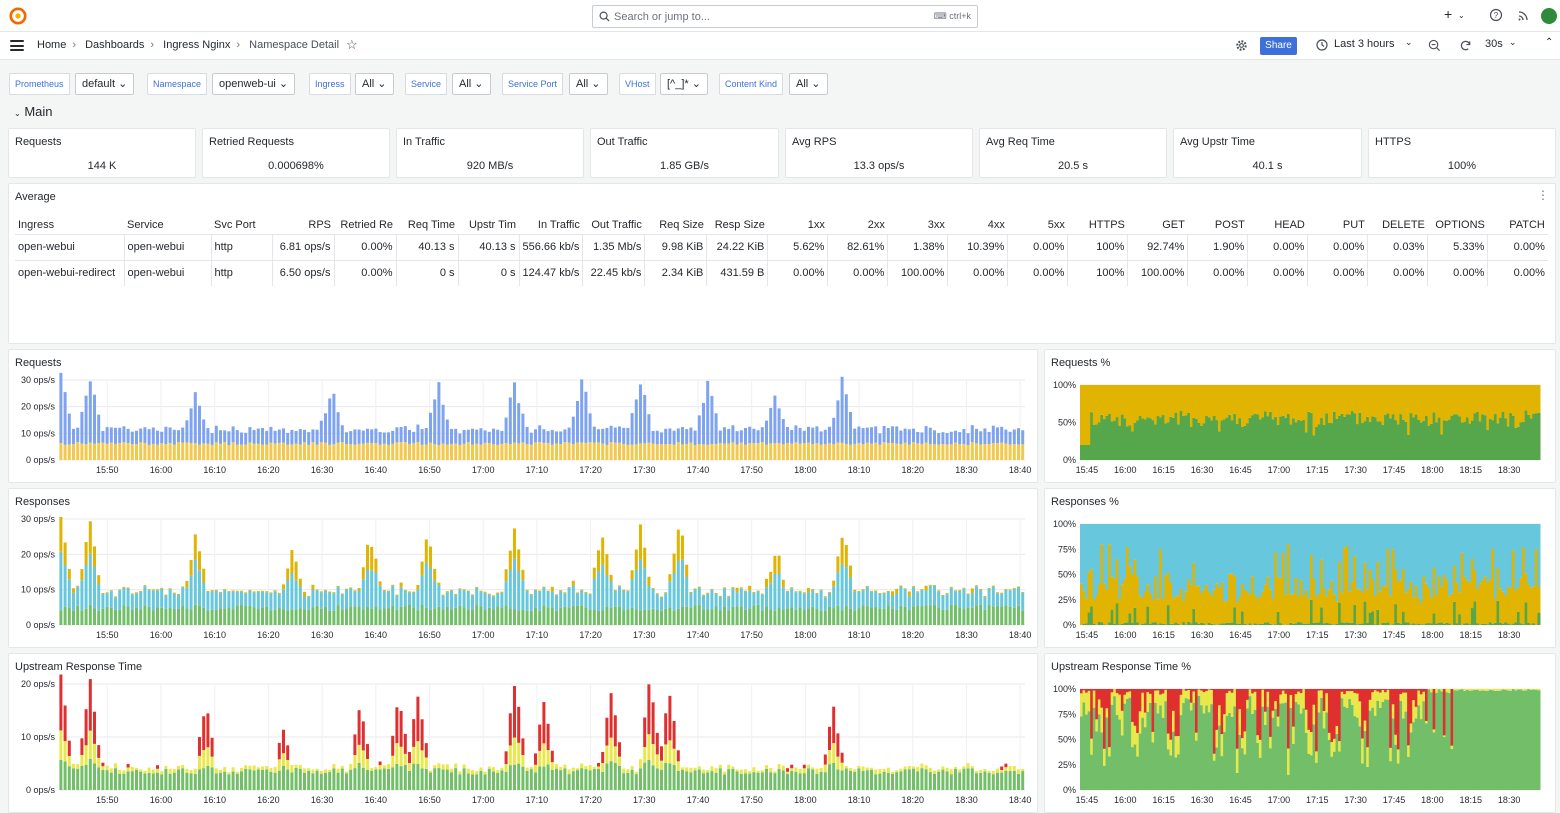 Image resolution: width=1560 pixels, height=813 pixels. I want to click on settings-gear-icon, so click(1241, 45).